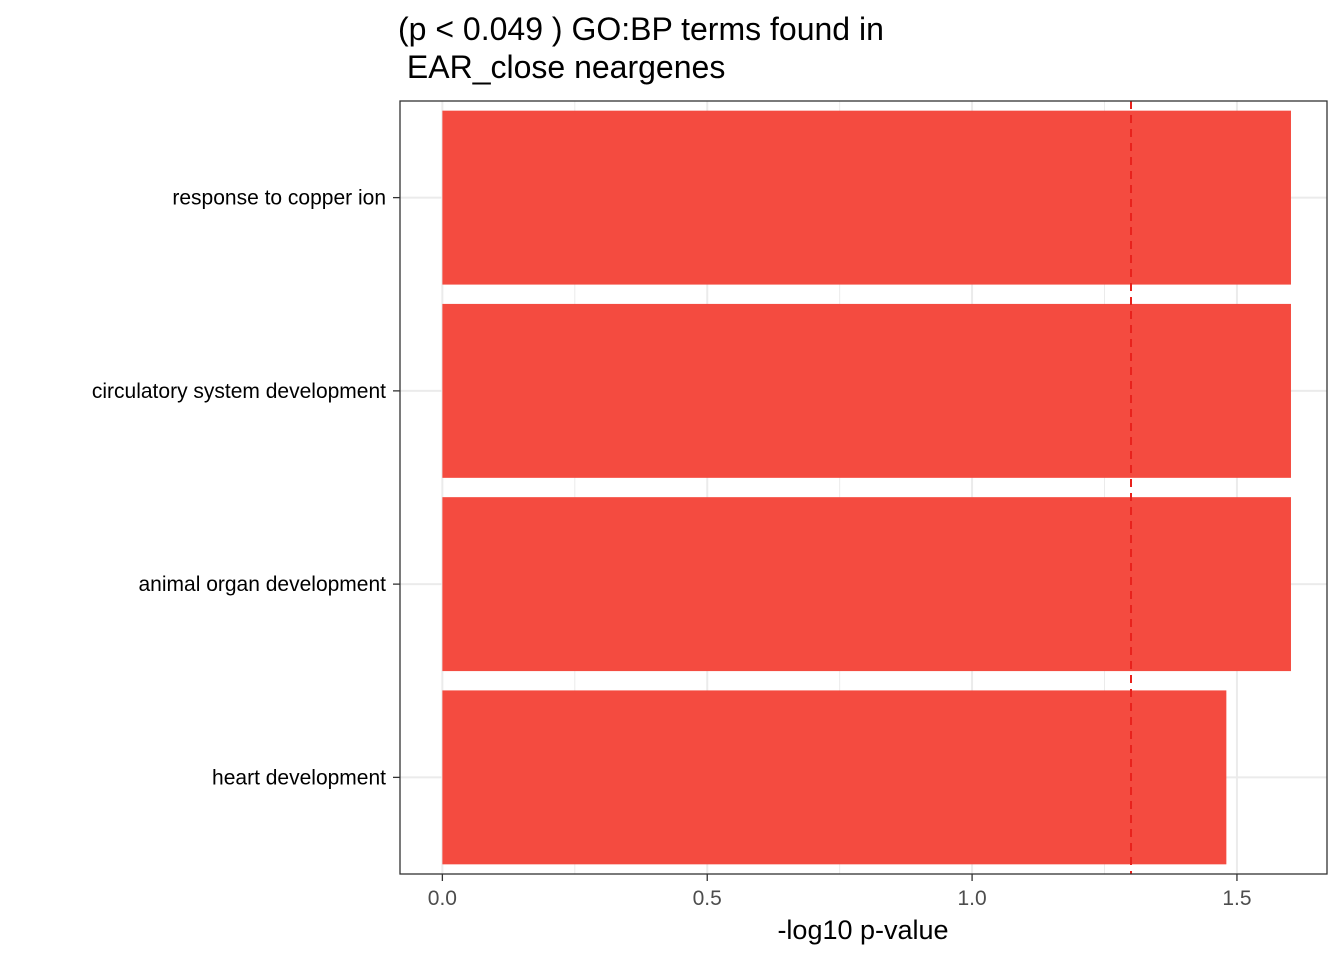 This screenshot has height=965, width=1344. What do you see at coordinates (299, 777) in the screenshot?
I see `y-tick-label: heart development` at bounding box center [299, 777].